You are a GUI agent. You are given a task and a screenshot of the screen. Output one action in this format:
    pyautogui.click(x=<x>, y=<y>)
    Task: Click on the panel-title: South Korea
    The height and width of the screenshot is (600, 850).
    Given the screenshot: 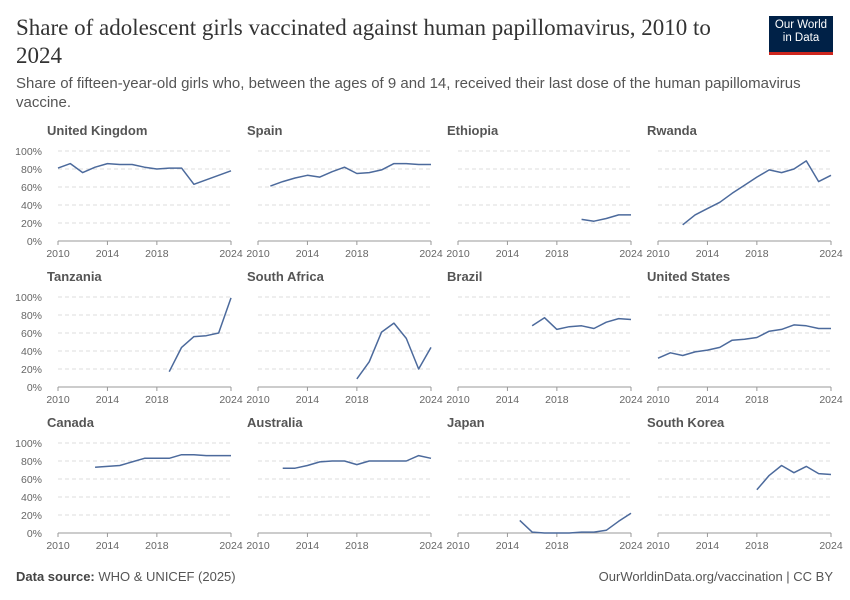 What is the action you would take?
    pyautogui.click(x=686, y=422)
    